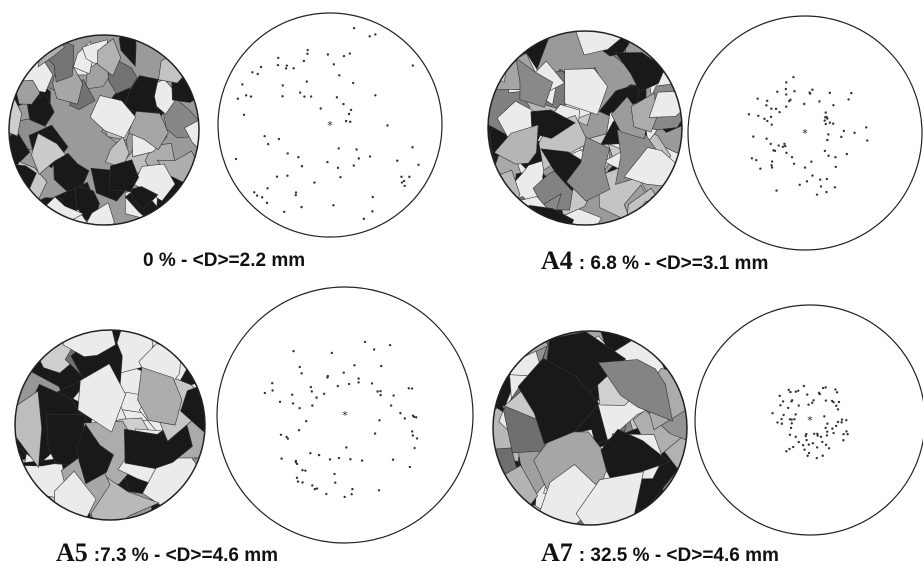  What do you see at coordinates (808, 420) in the screenshot?
I see `pole-figure` at bounding box center [808, 420].